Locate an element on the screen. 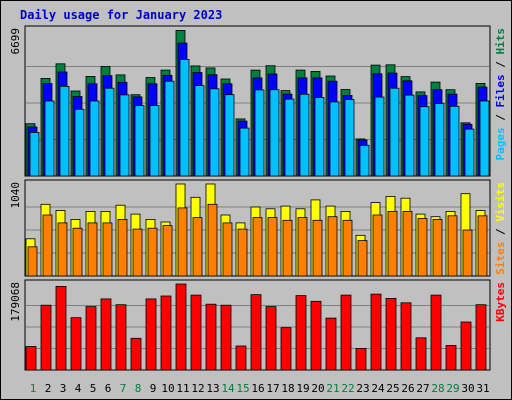 This screenshot has width=512, height=400. day-label-21: 21 is located at coordinates (332, 388).